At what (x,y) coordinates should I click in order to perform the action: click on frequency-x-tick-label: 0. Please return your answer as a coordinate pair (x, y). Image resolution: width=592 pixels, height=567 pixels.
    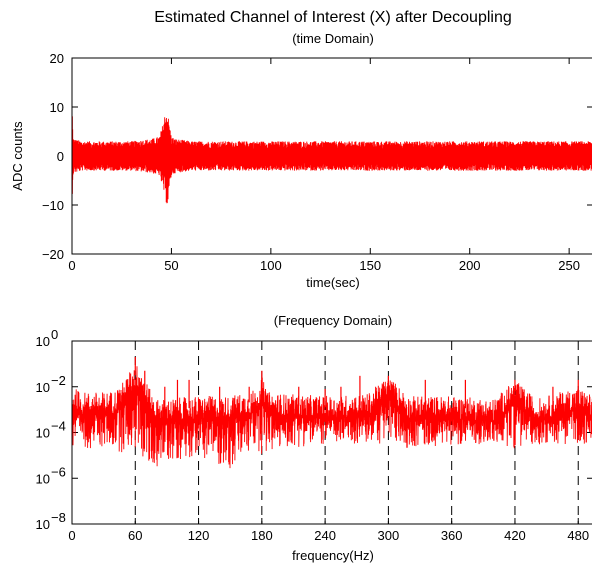
    Looking at the image, I should click on (71, 535).